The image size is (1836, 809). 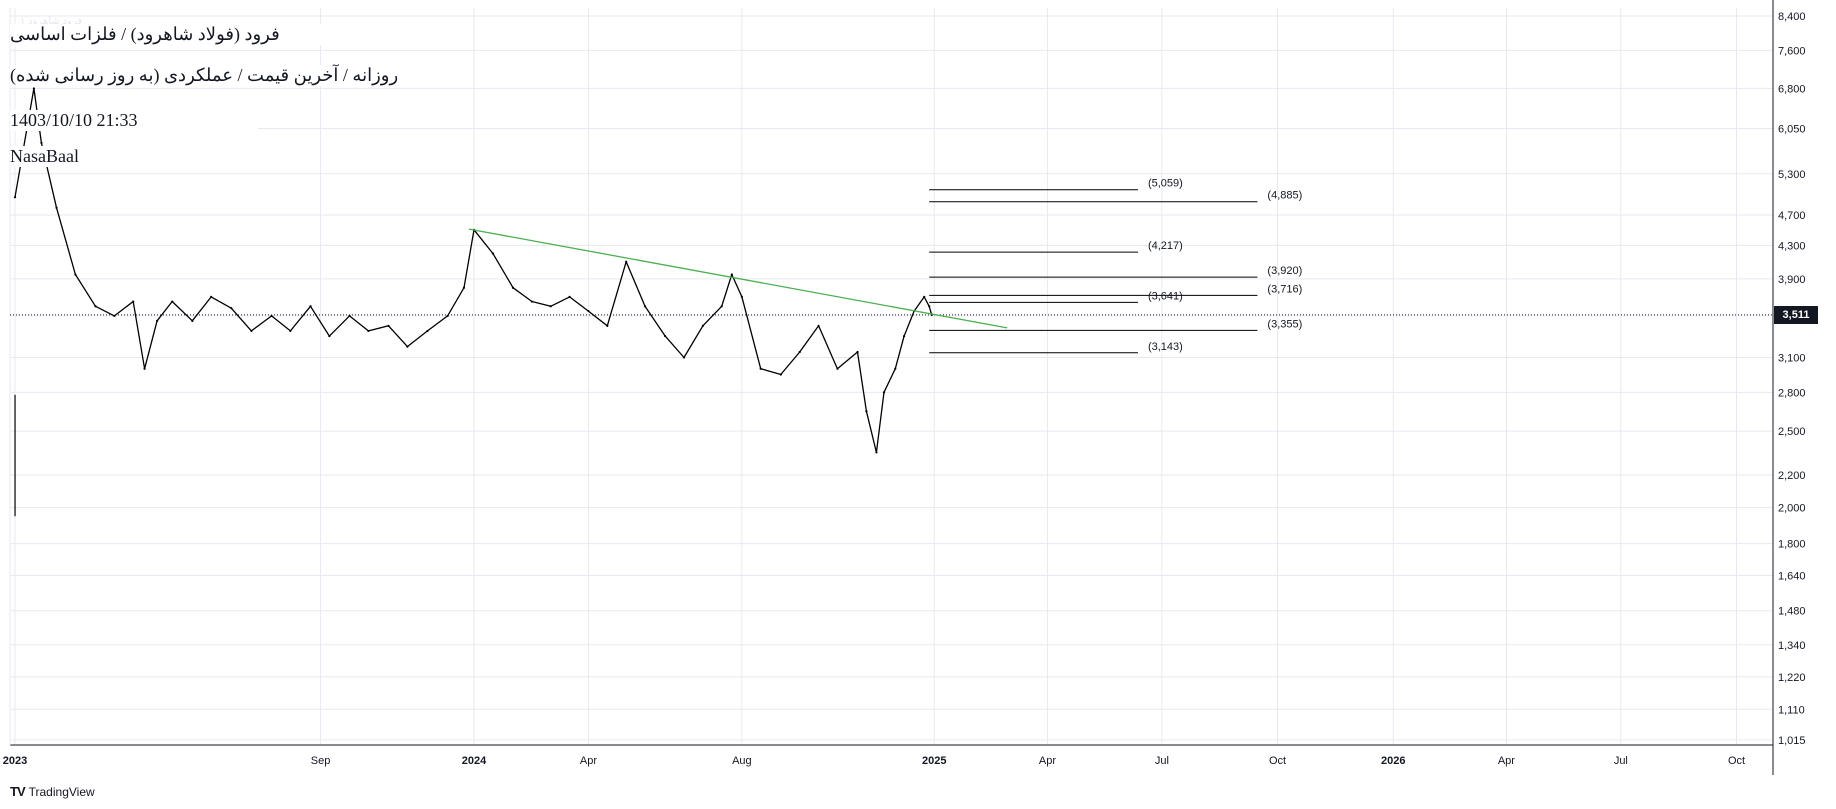 What do you see at coordinates (1792, 545) in the screenshot?
I see `y-tick-label: 1,800` at bounding box center [1792, 545].